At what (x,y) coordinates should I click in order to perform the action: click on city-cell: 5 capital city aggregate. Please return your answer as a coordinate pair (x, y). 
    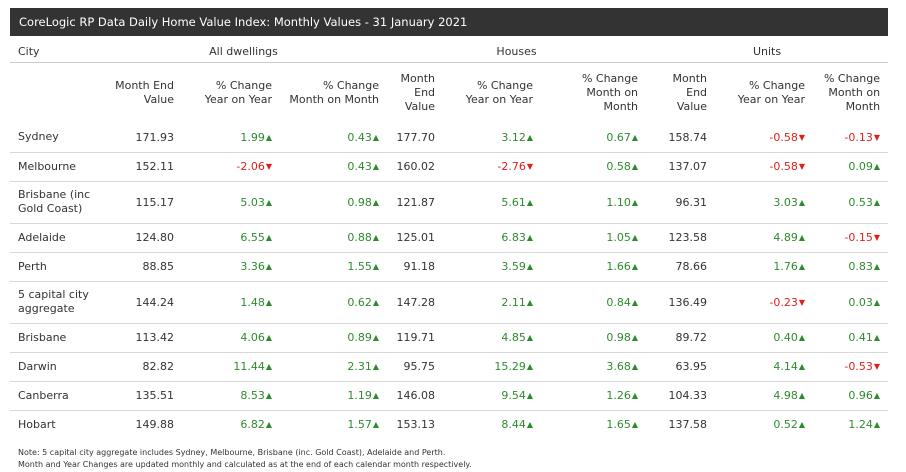
    Looking at the image, I should click on (55, 302).